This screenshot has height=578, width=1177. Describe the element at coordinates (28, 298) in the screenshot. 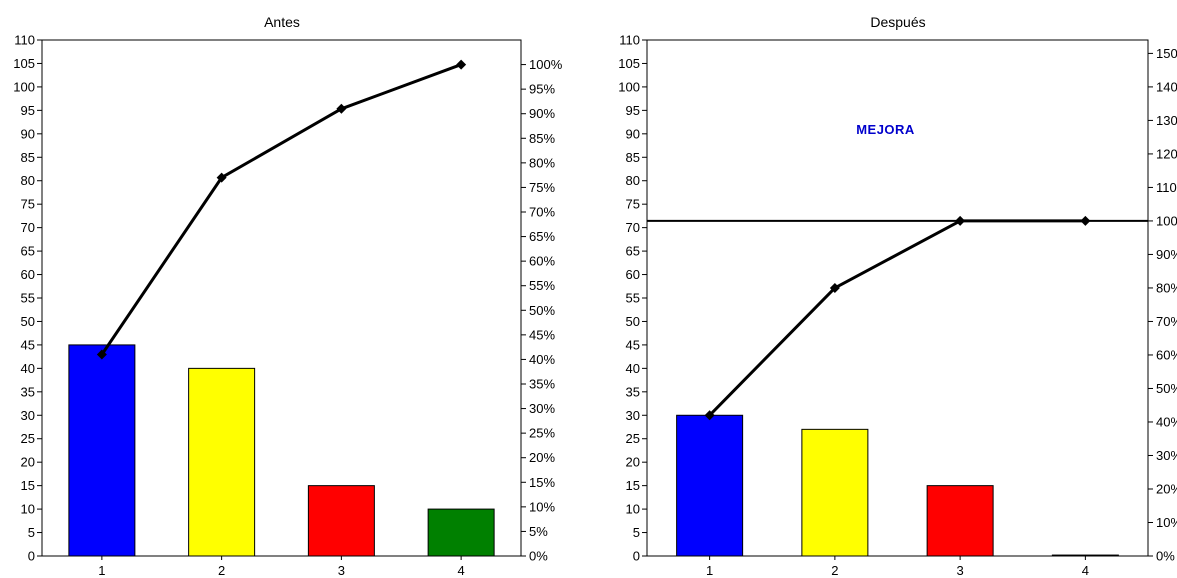

I see `y-tick-label: 55` at that location.